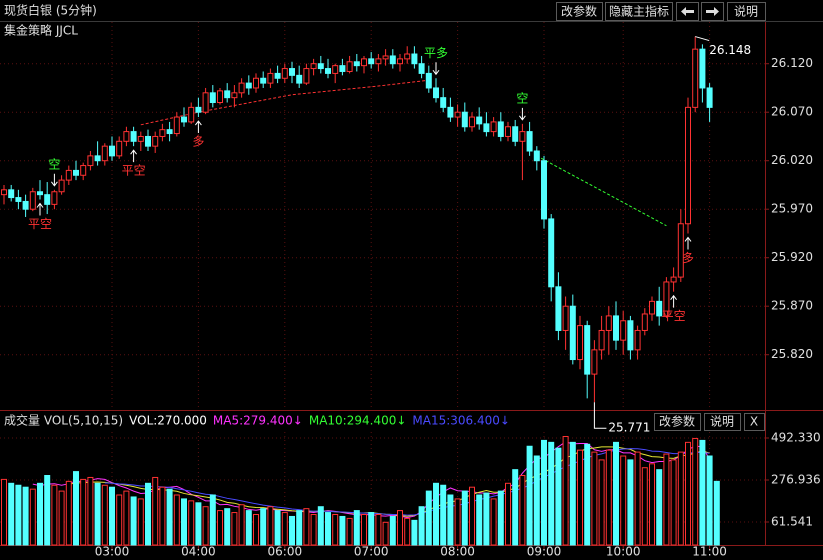 This screenshot has height=560, width=823. Describe the element at coordinates (730, 50) in the screenshot. I see `extreme-label: 26.148` at that location.